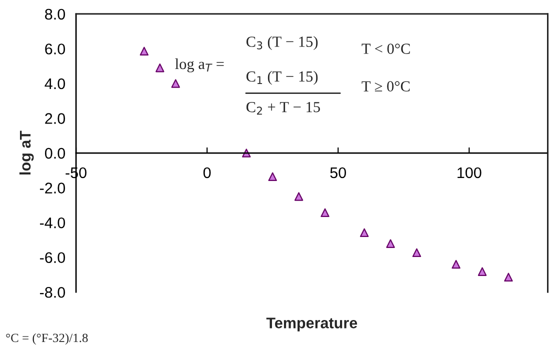 Image resolution: width=555 pixels, height=349 pixels. What do you see at coordinates (312, 325) in the screenshot?
I see `x-axis-title: Temperature` at bounding box center [312, 325].